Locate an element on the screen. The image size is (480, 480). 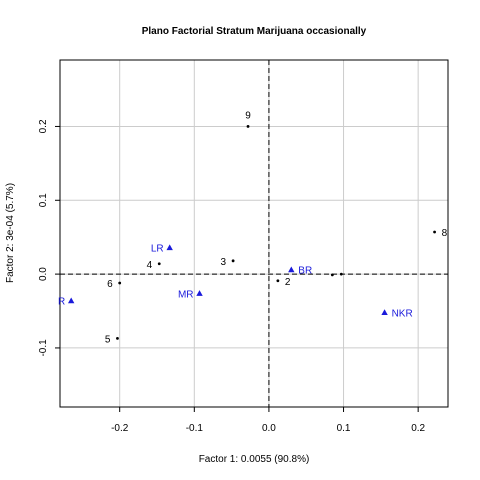
point-label-2: 2 is located at coordinates (288, 282).